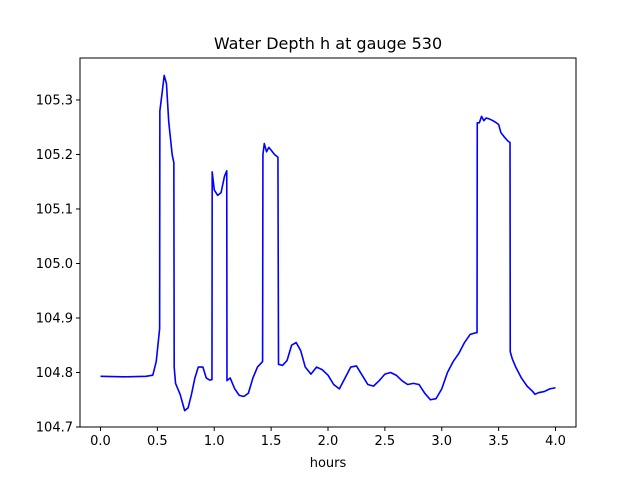 Image resolution: width=640 pixels, height=480 pixels. Describe the element at coordinates (214, 441) in the screenshot. I see `x-tick-label: 1.0` at that location.